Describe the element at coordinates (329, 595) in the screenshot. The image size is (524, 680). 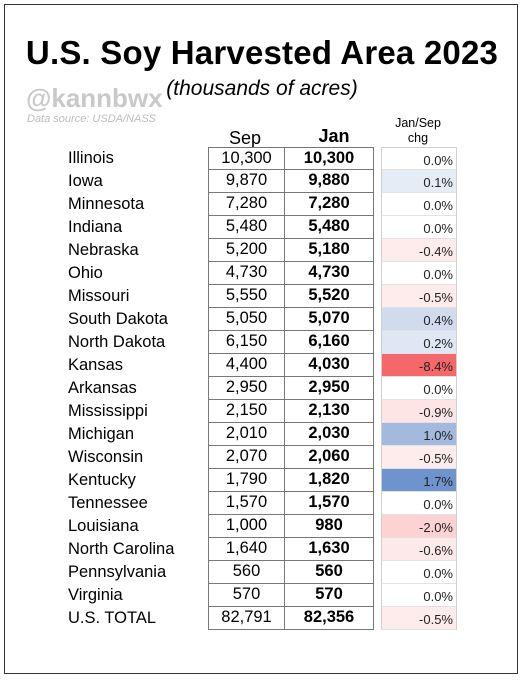
I see `jan-value: 570` at that location.